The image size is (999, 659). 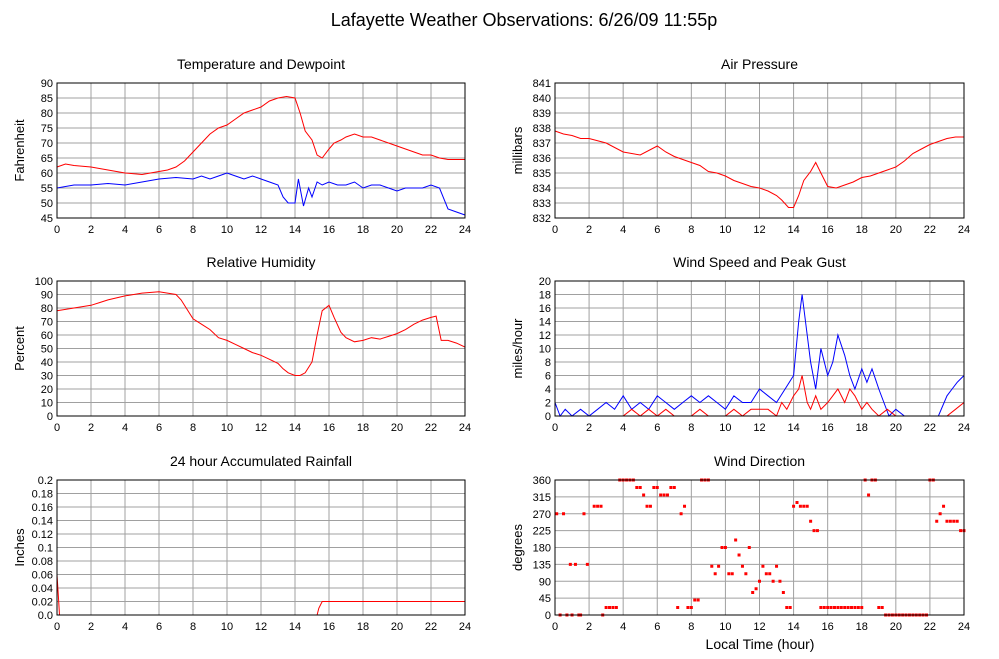 I want to click on rainfall-x-tick-label: 0, so click(x=57, y=627).